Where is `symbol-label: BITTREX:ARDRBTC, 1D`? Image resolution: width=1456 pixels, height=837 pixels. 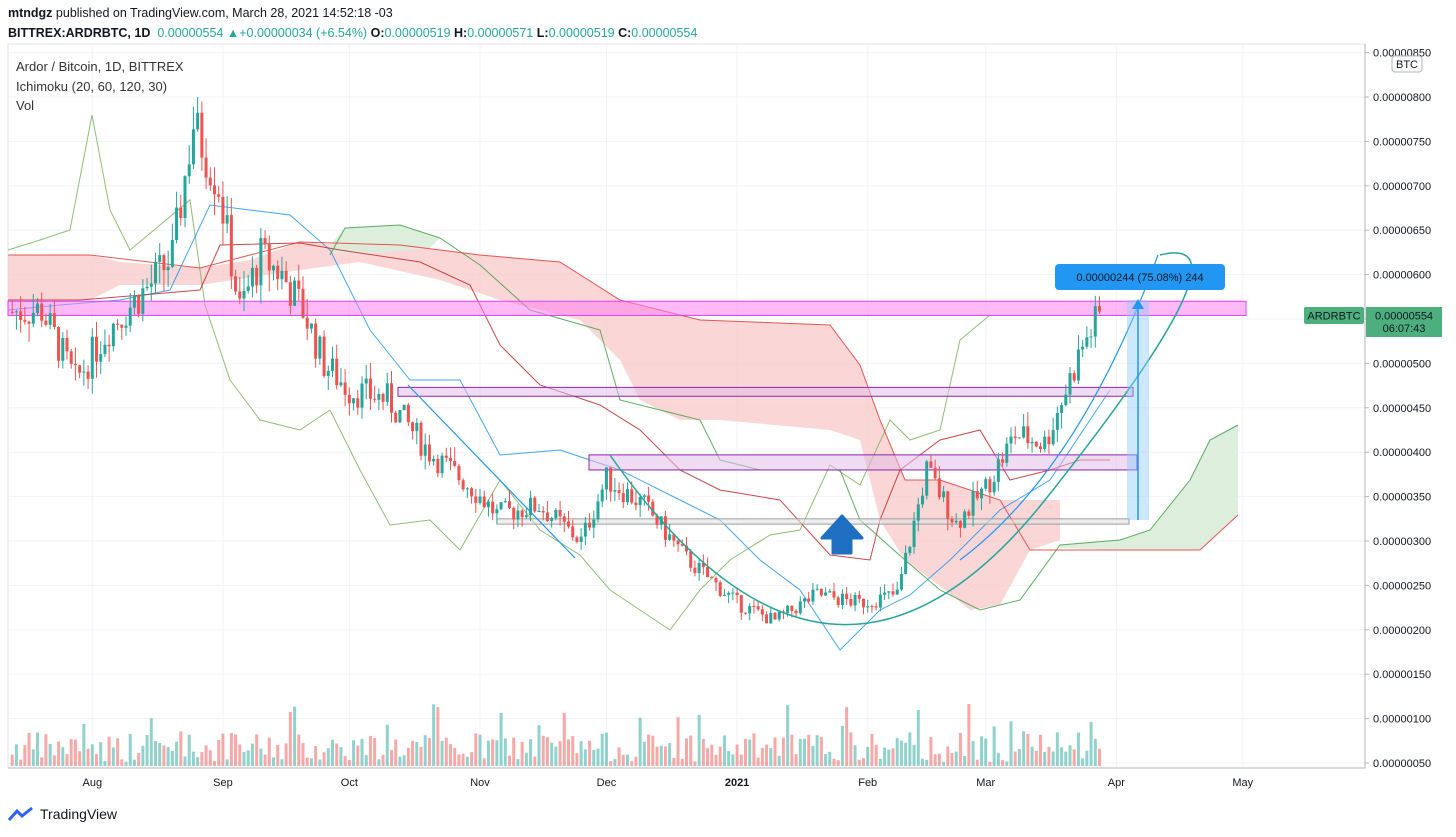 symbol-label: BITTREX:ARDRBTC, 1D is located at coordinates (79, 33).